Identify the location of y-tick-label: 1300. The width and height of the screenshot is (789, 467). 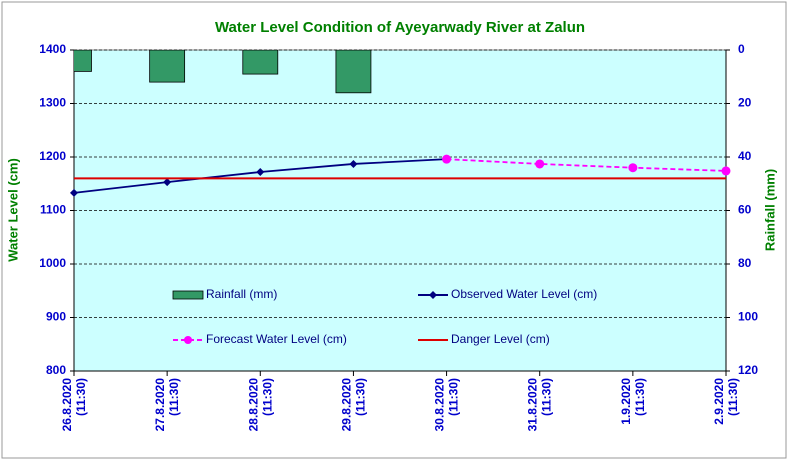
(52, 103).